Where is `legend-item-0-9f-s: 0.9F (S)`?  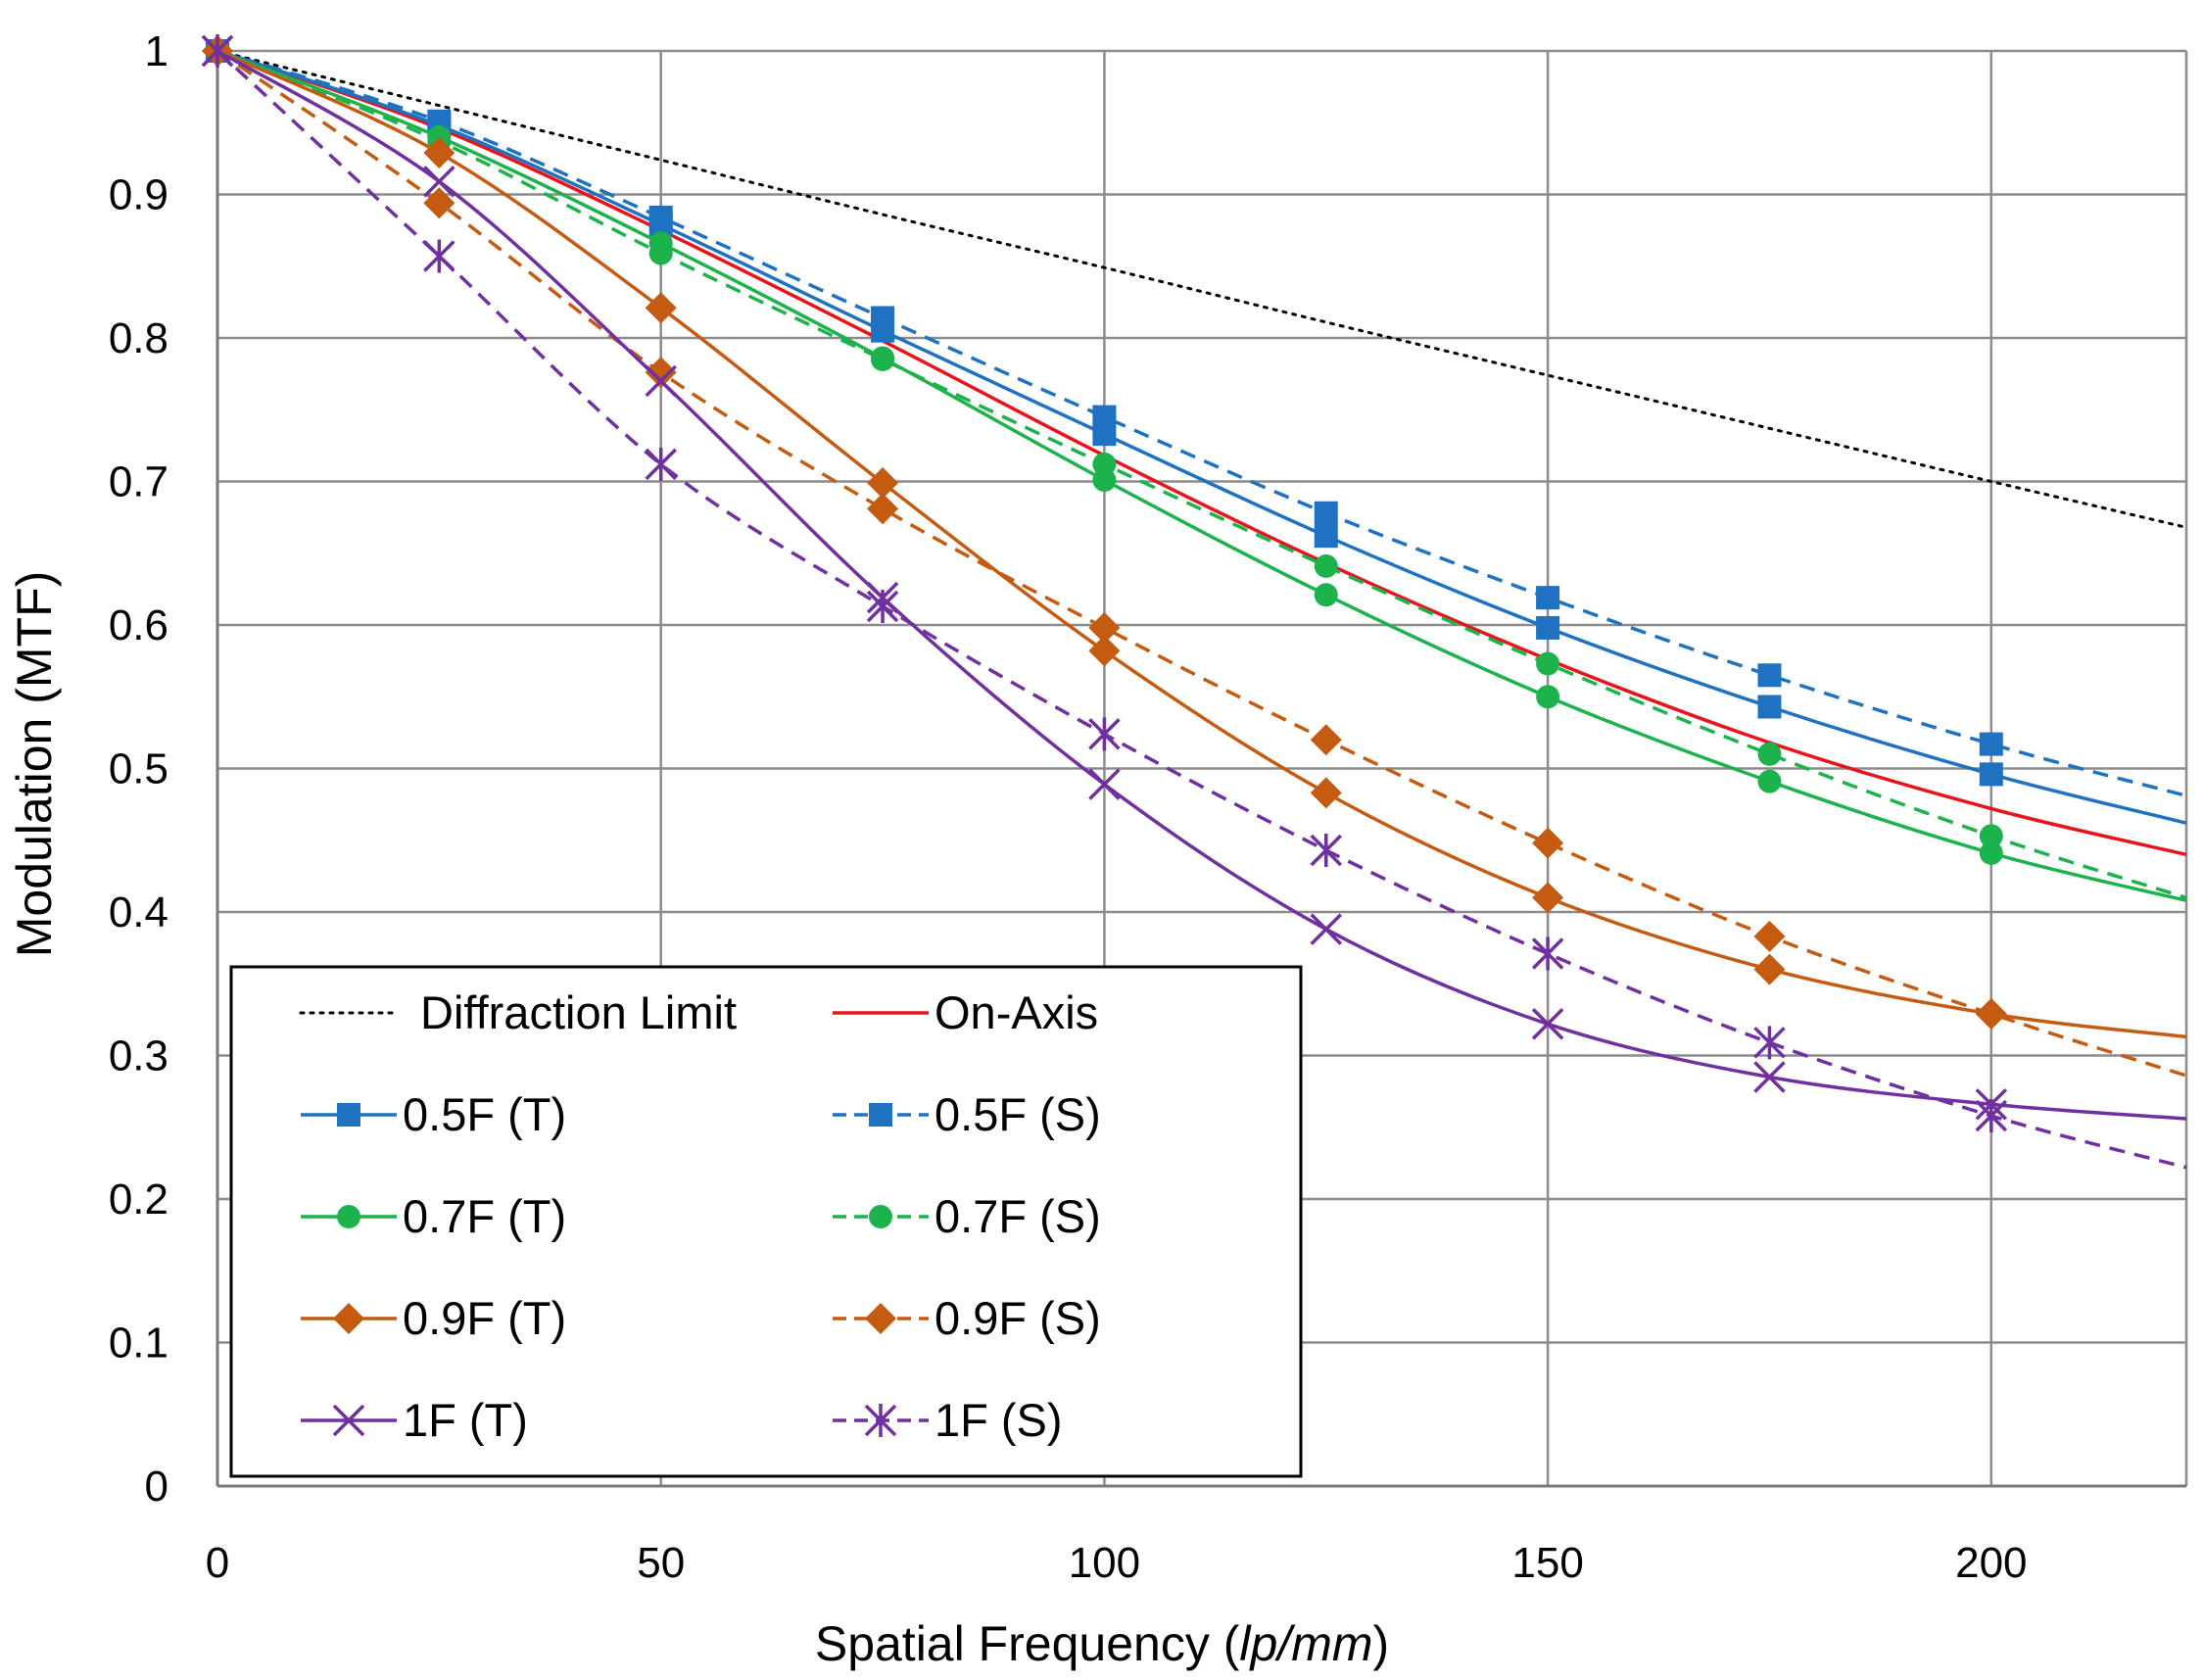 legend-item-0-9f-s: 0.9F (S) is located at coordinates (967, 1318).